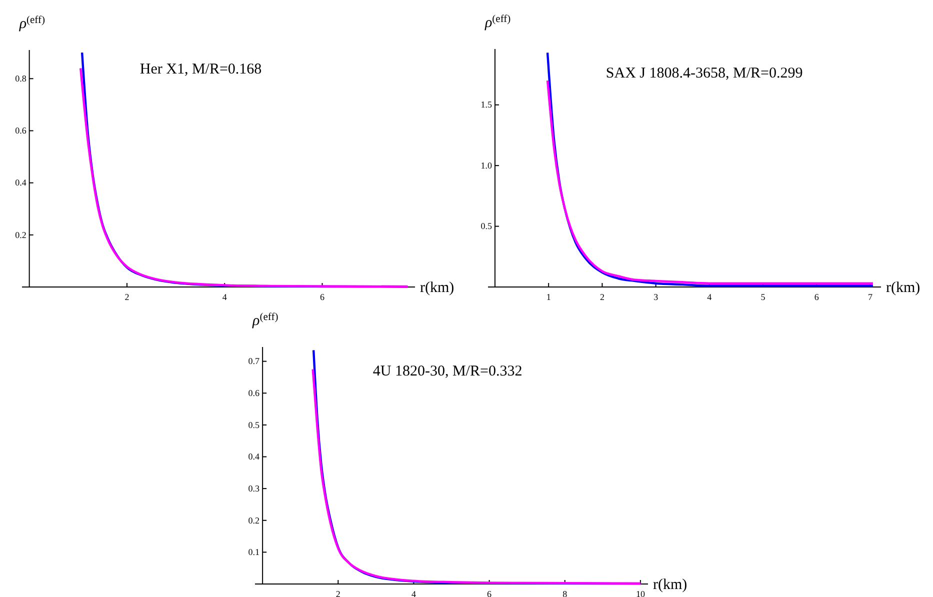 Image resolution: width=933 pixels, height=597 pixels. I want to click on annotation: 4U 1820-30, M/R=0.332, so click(447, 371).